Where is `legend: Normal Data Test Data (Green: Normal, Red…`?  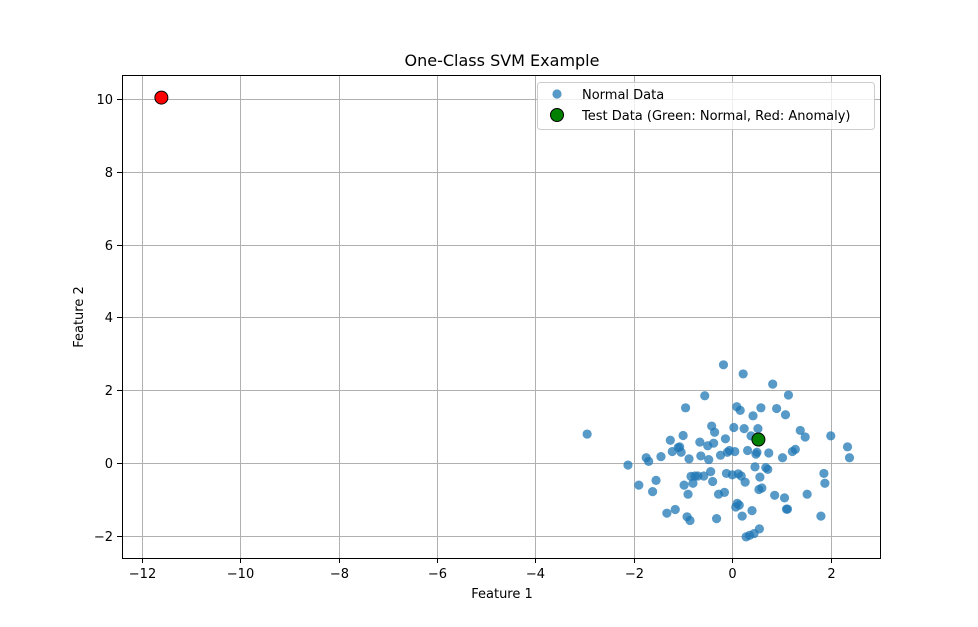 legend: Normal Data Test Data (Green: Normal, Red… is located at coordinates (706, 106).